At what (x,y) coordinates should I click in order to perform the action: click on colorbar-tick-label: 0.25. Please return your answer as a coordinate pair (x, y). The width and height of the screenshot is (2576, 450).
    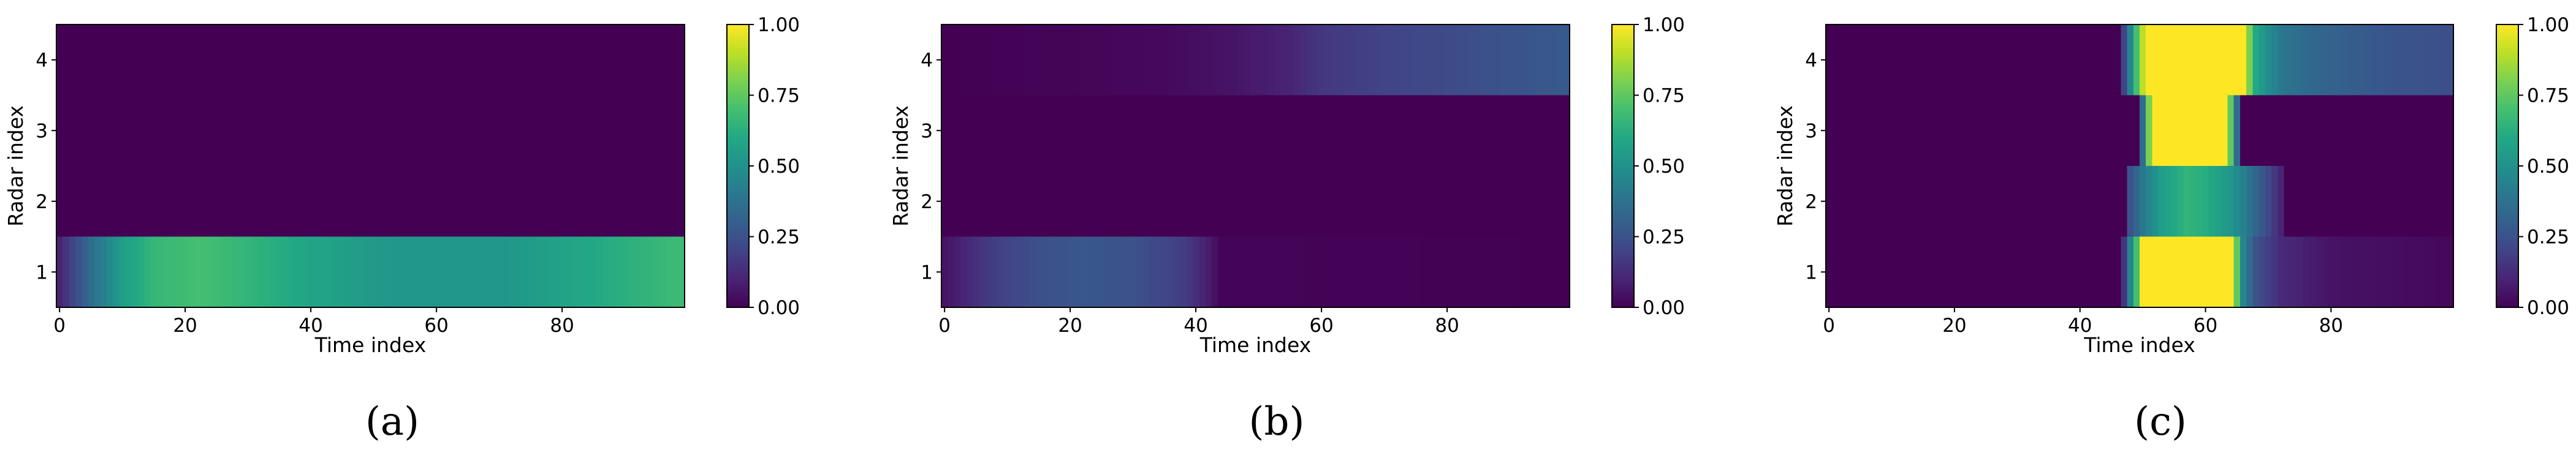
    Looking at the image, I should click on (779, 238).